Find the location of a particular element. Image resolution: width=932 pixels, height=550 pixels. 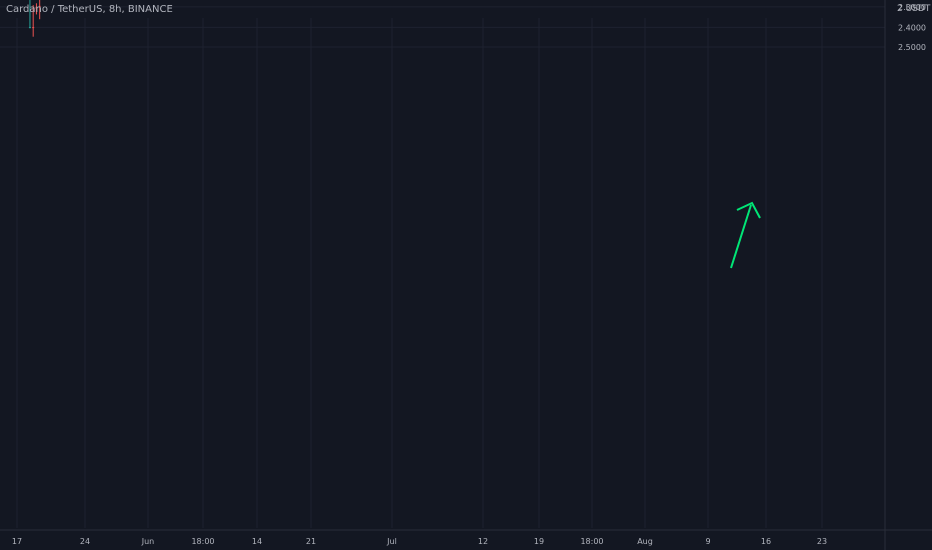

time-tick-label: 24 is located at coordinates (85, 541).